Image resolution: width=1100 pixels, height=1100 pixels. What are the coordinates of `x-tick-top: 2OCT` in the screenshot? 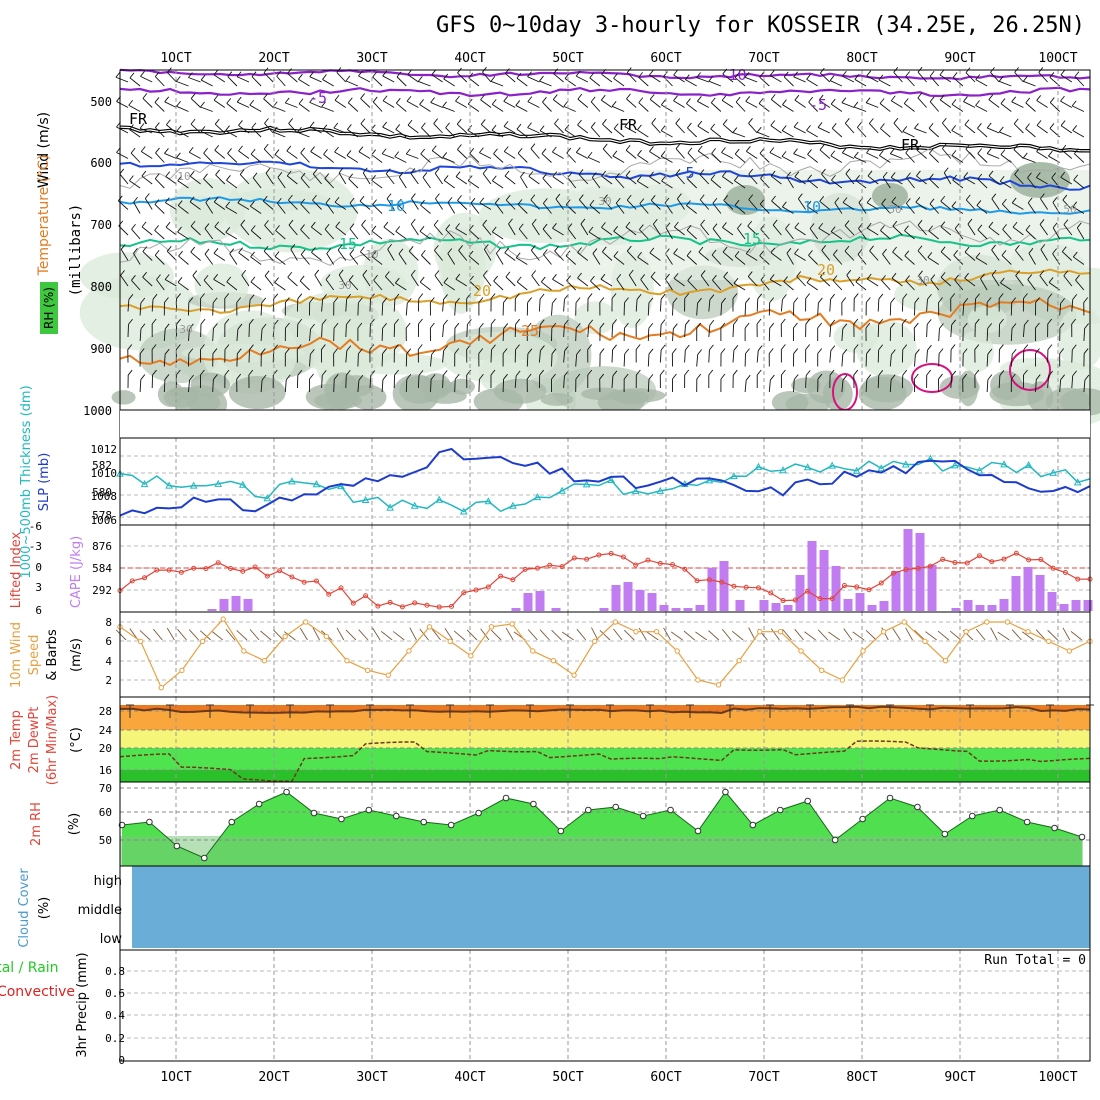 It's located at (273, 58).